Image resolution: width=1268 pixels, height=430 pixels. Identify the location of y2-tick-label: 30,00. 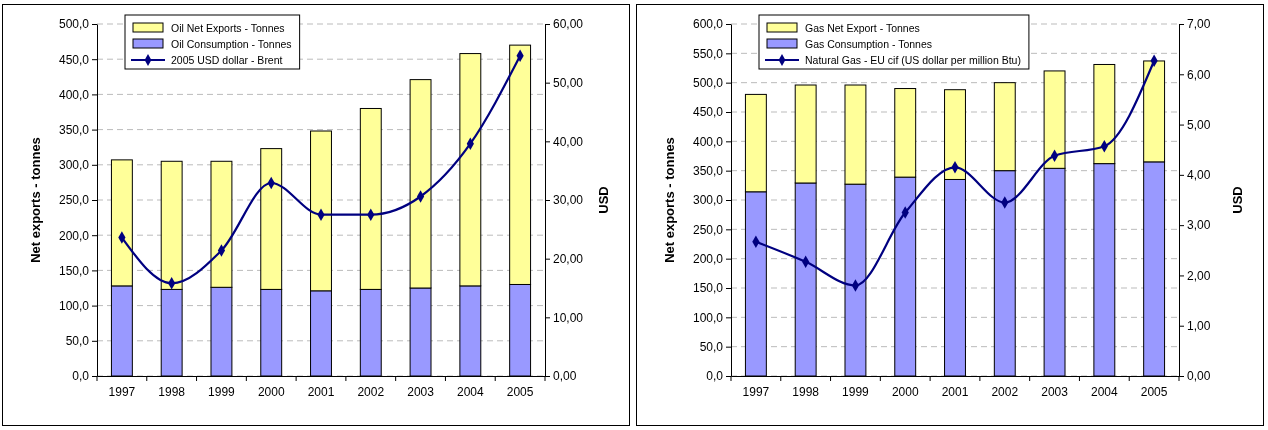
(568, 200).